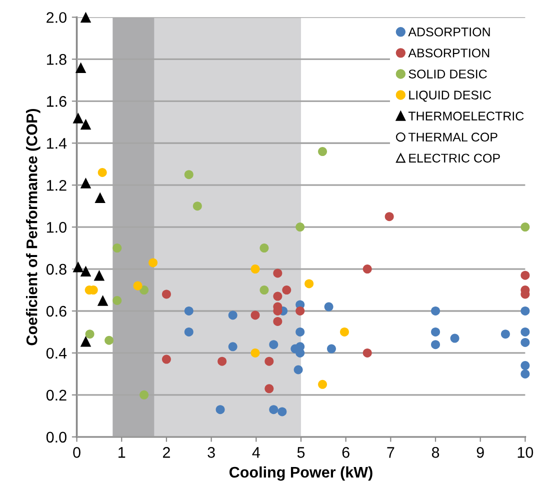  Describe the element at coordinates (301, 452) in the screenshot. I see `x-tick-label: 5` at that location.